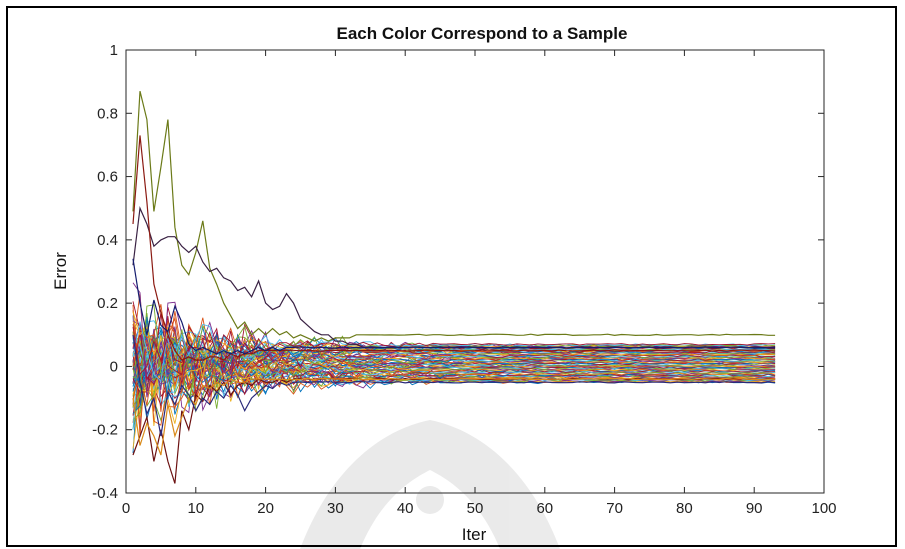 The height and width of the screenshot is (549, 905). Describe the element at coordinates (107, 303) in the screenshot. I see `y-tick-label: 0.2` at that location.